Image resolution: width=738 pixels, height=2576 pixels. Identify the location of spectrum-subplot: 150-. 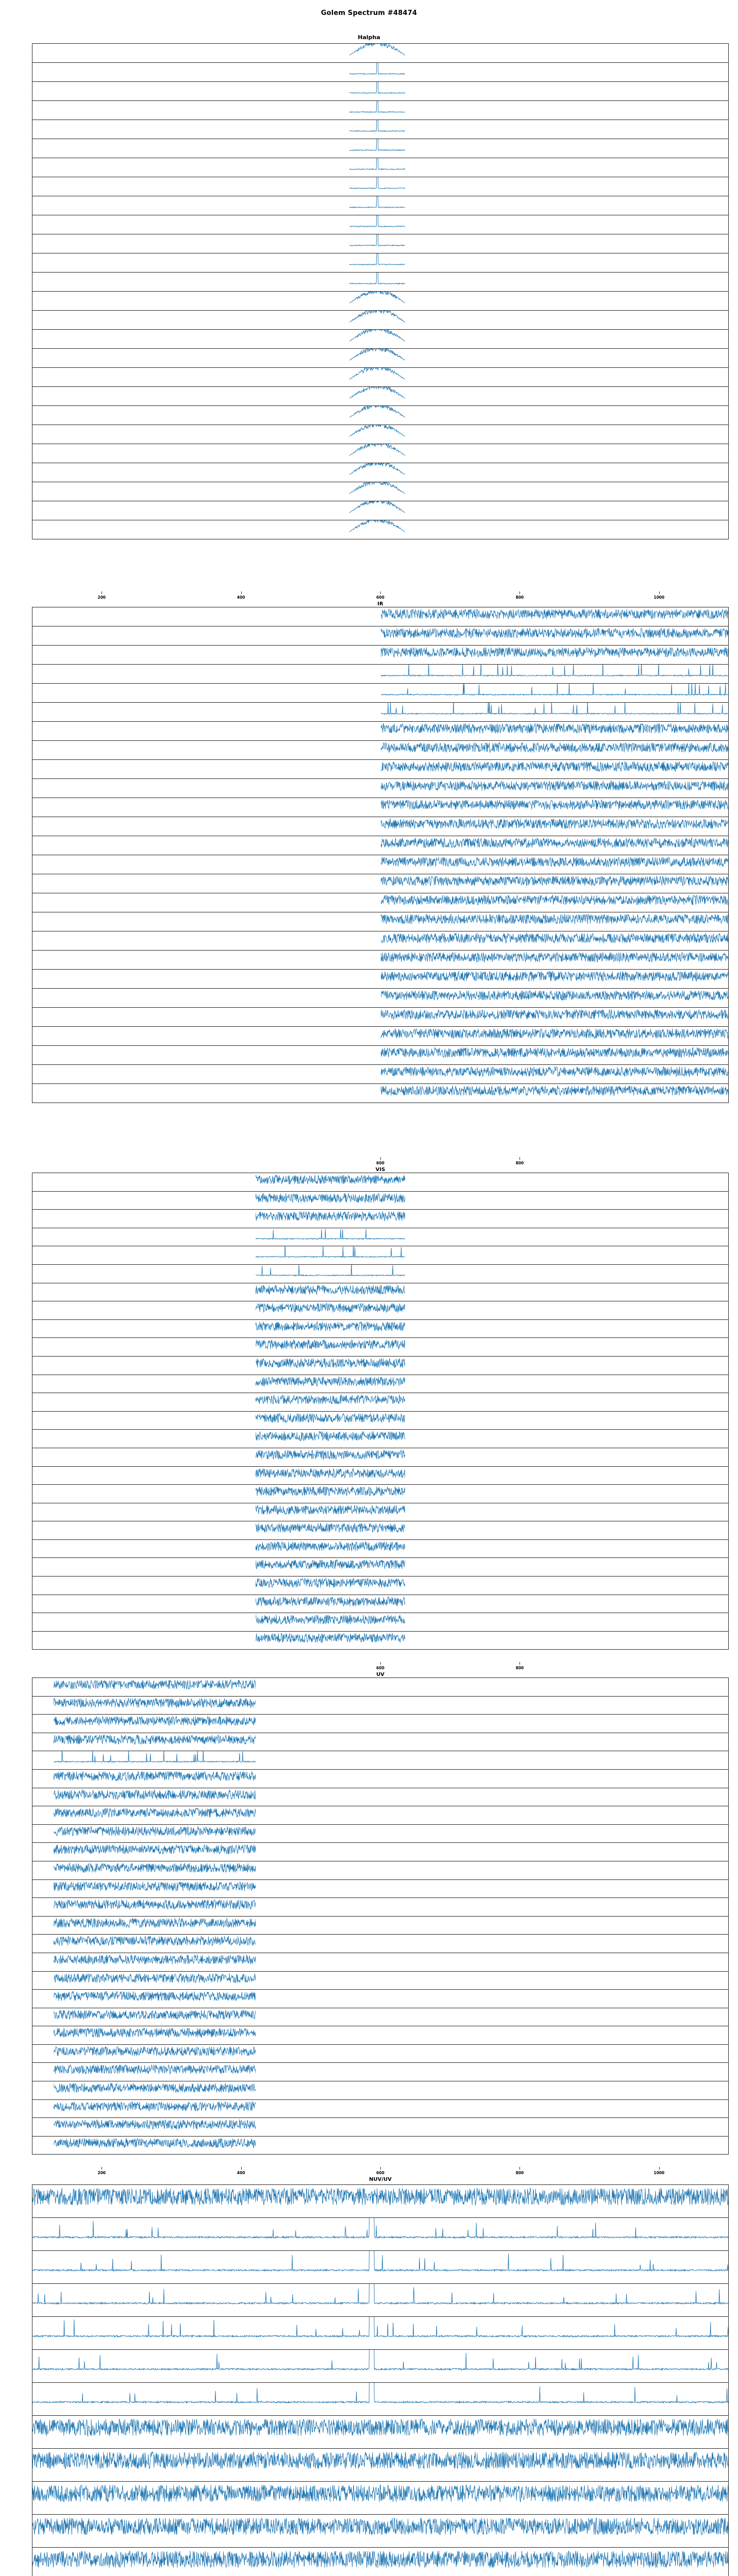
(380, 1200).